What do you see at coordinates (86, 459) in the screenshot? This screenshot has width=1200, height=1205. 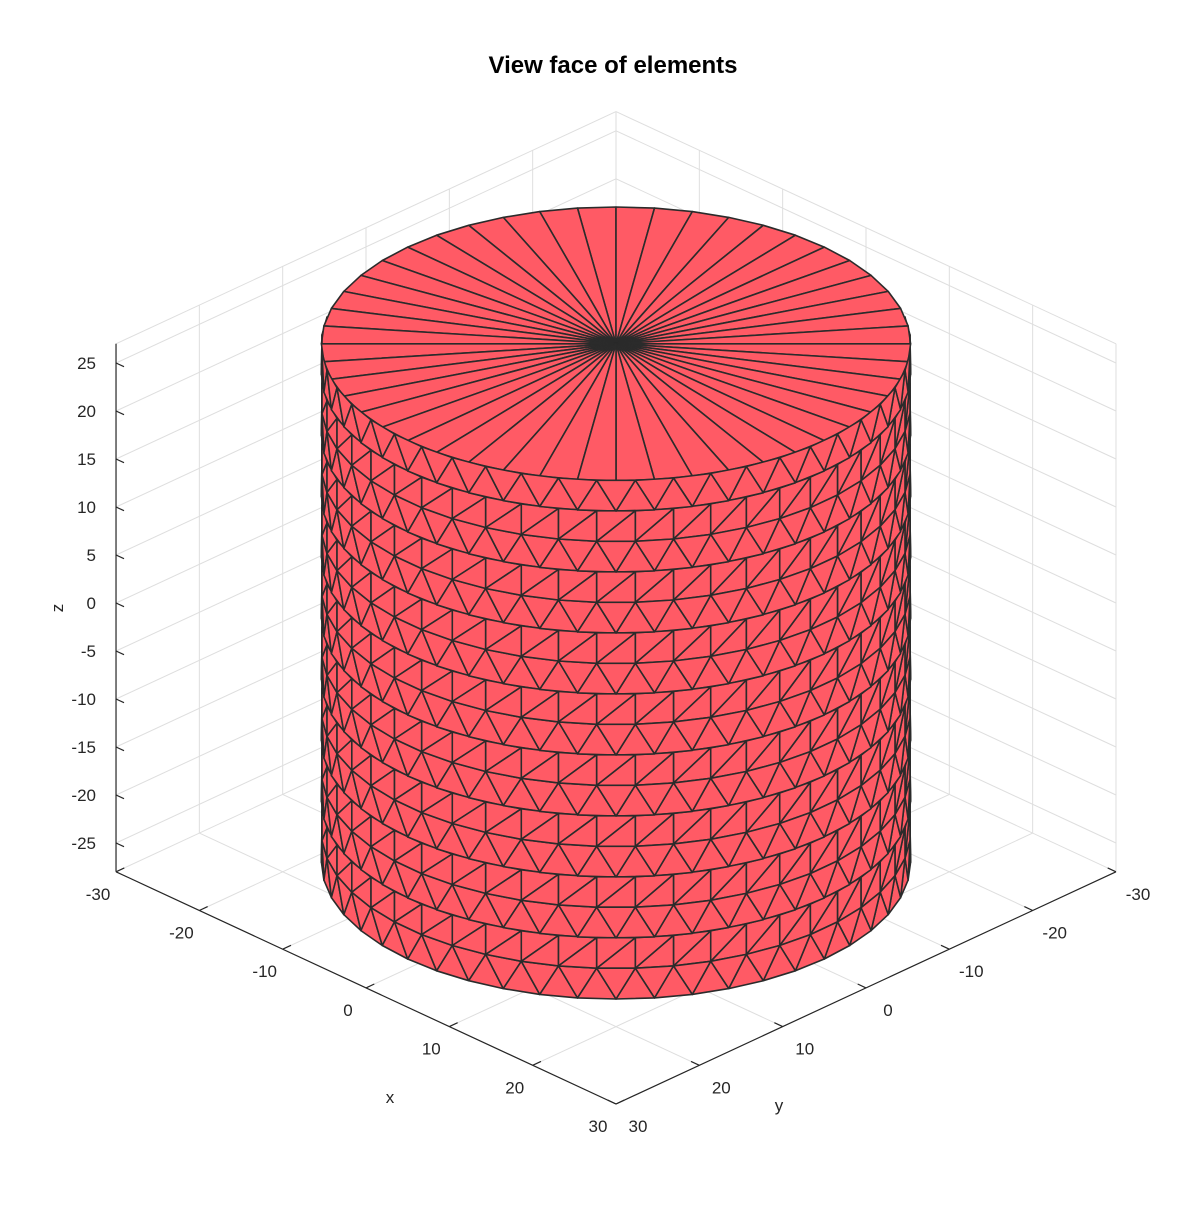 I see `z-tick-label: 15` at bounding box center [86, 459].